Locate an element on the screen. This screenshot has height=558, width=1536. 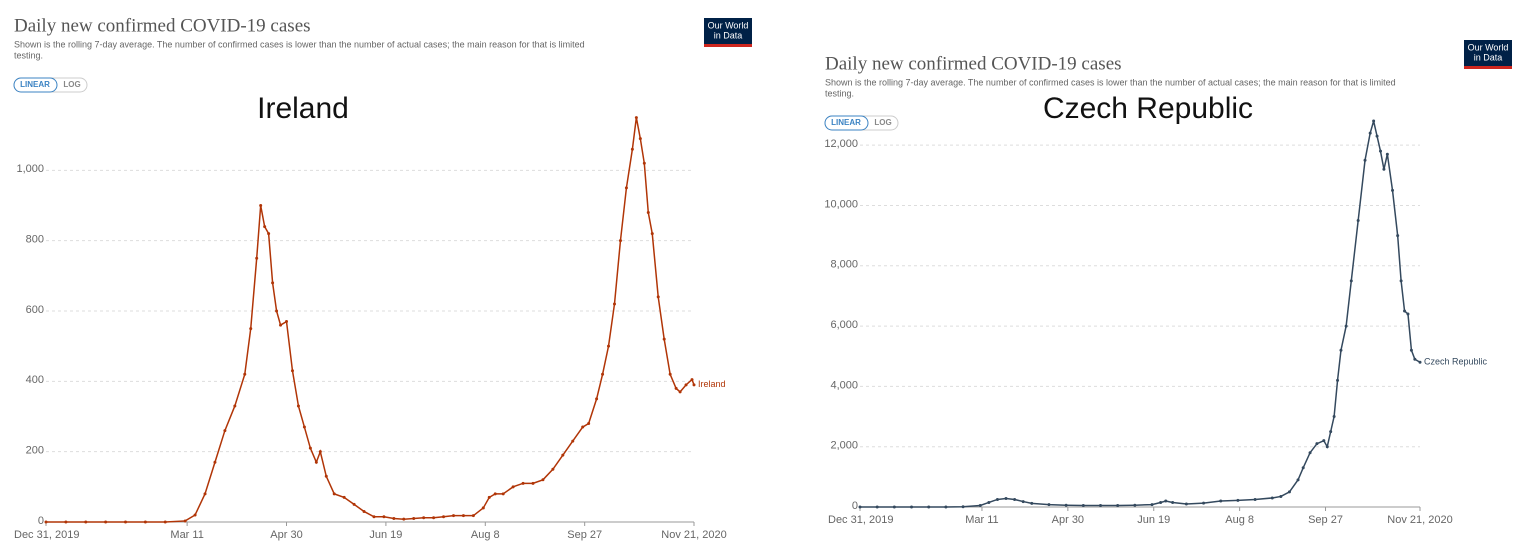
y-tick-label: 6,000 is located at coordinates (844, 325).